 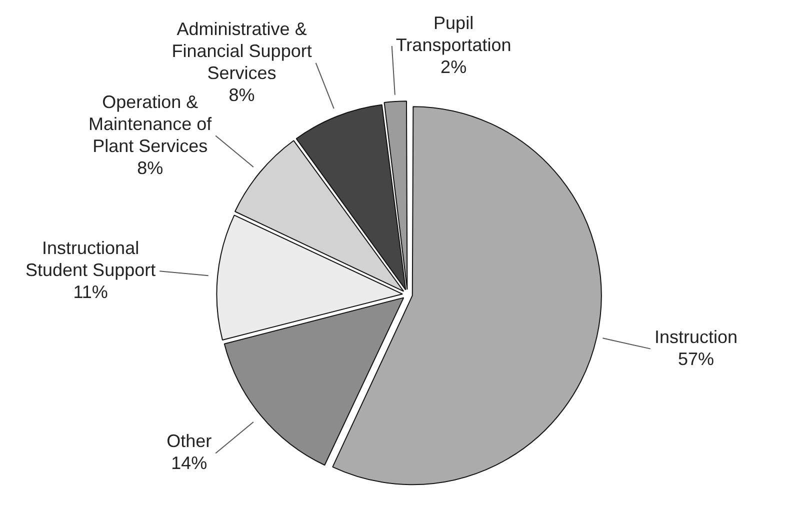 I want to click on slice-label: Instruction, so click(x=696, y=336).